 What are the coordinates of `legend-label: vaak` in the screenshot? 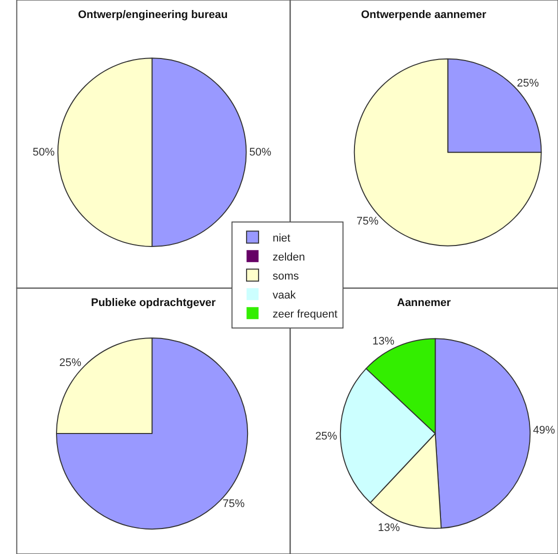 It's located at (284, 295).